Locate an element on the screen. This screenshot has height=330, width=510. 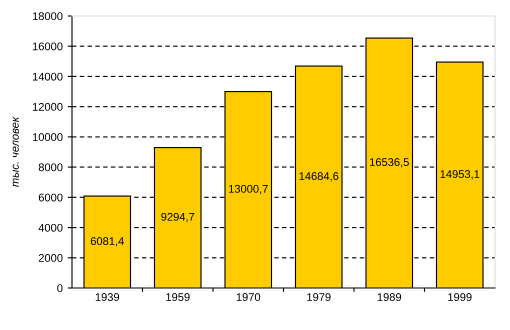
y-tick-label: 10000 is located at coordinates (47, 137).